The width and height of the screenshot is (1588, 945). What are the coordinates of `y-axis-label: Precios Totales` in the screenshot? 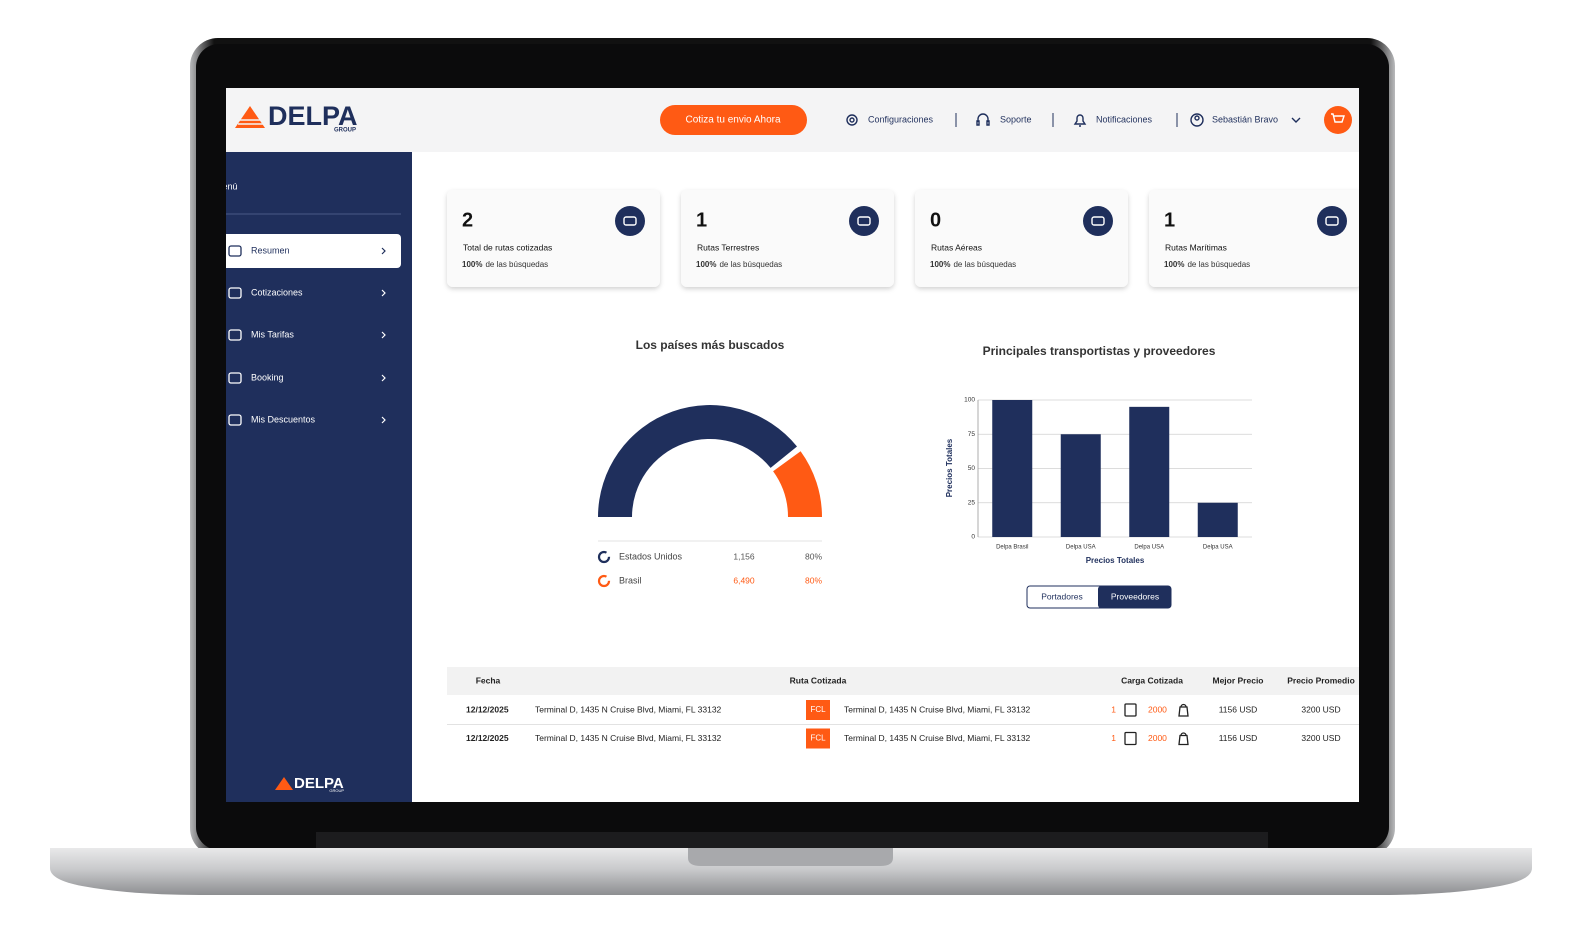 It's located at (949, 467).